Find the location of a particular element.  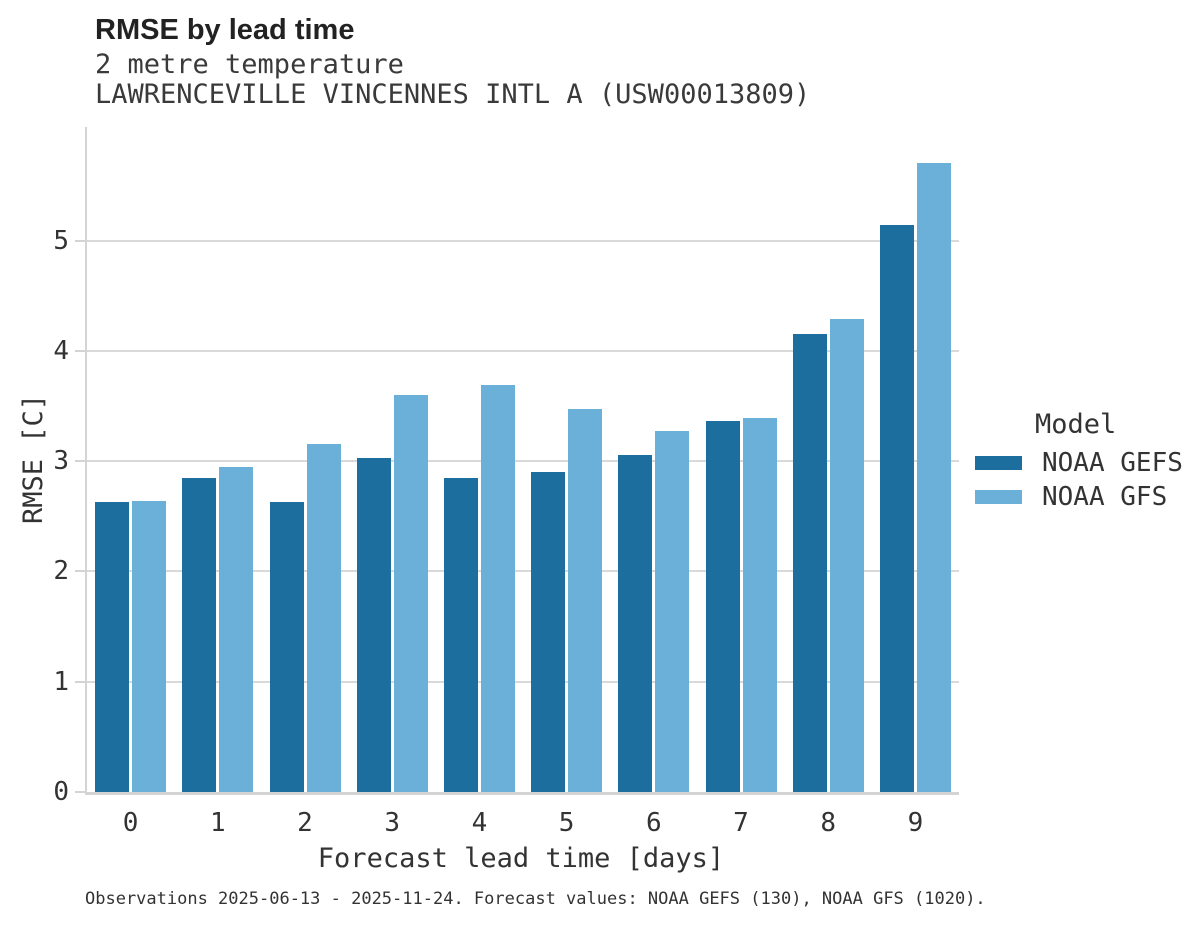

chart-subtitle-variable: 2 metre temperature is located at coordinates (249, 64).